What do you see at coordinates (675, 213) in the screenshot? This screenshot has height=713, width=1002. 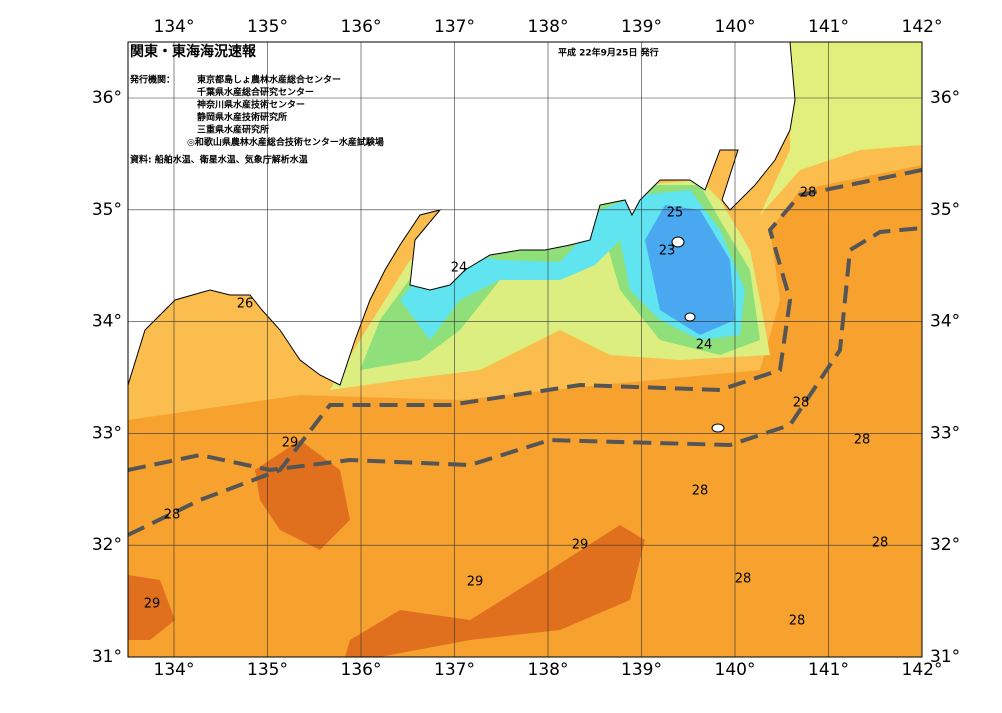 I see `contour-label: 25` at bounding box center [675, 213].